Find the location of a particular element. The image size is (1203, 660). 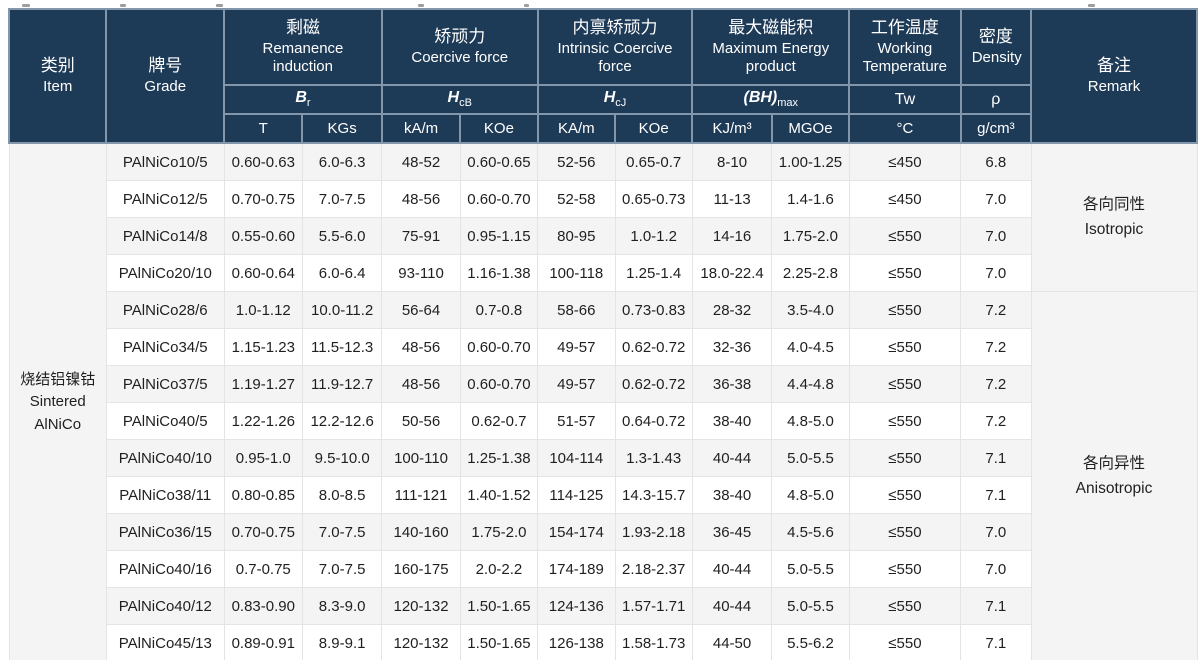

value-cell: 7.0-7.5 is located at coordinates (342, 532).